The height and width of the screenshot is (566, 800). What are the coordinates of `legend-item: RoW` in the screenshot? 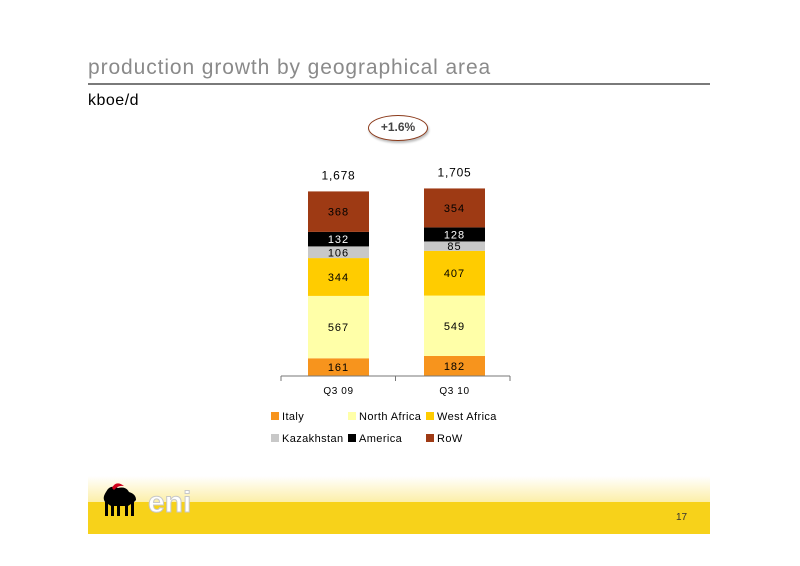 It's located at (444, 439).